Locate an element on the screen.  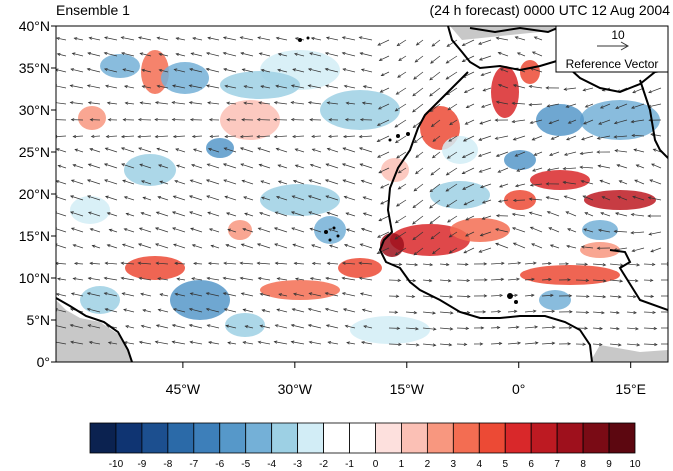
colorbar-label: 4 is located at coordinates (479, 464).